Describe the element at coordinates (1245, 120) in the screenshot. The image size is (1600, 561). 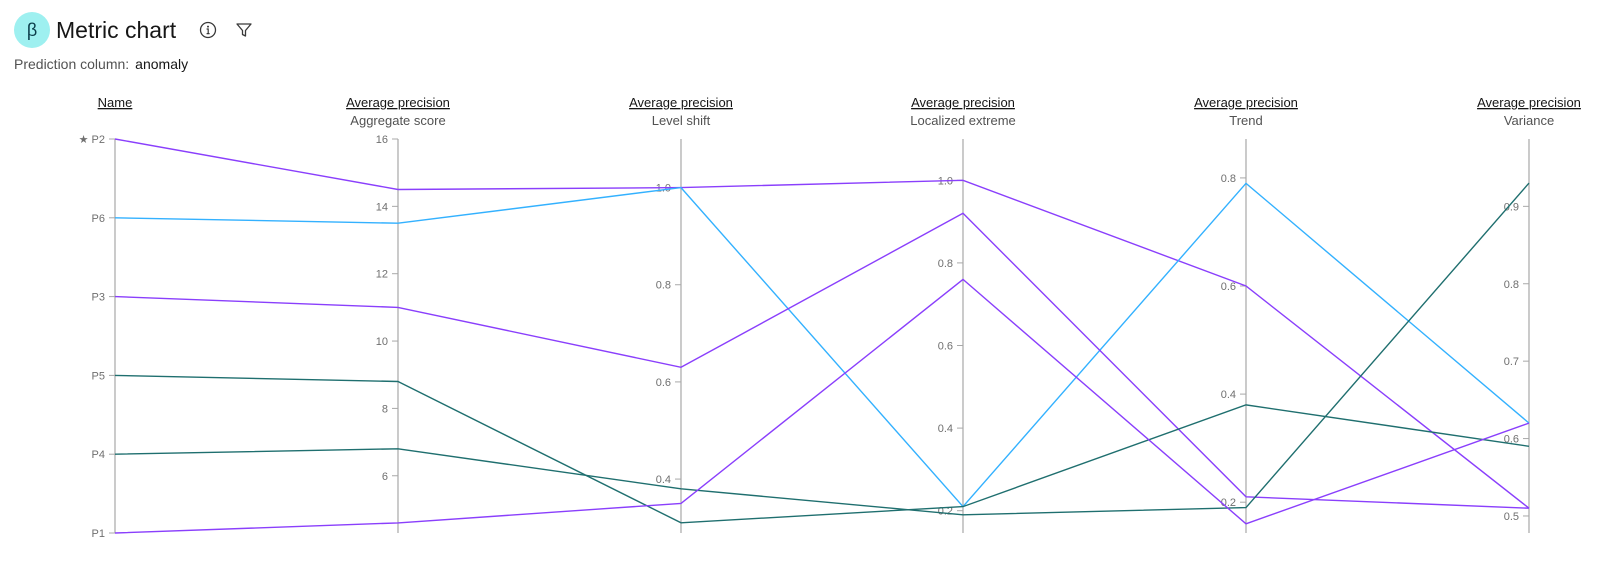
I see `axis-subtitle-4: Trend` at that location.